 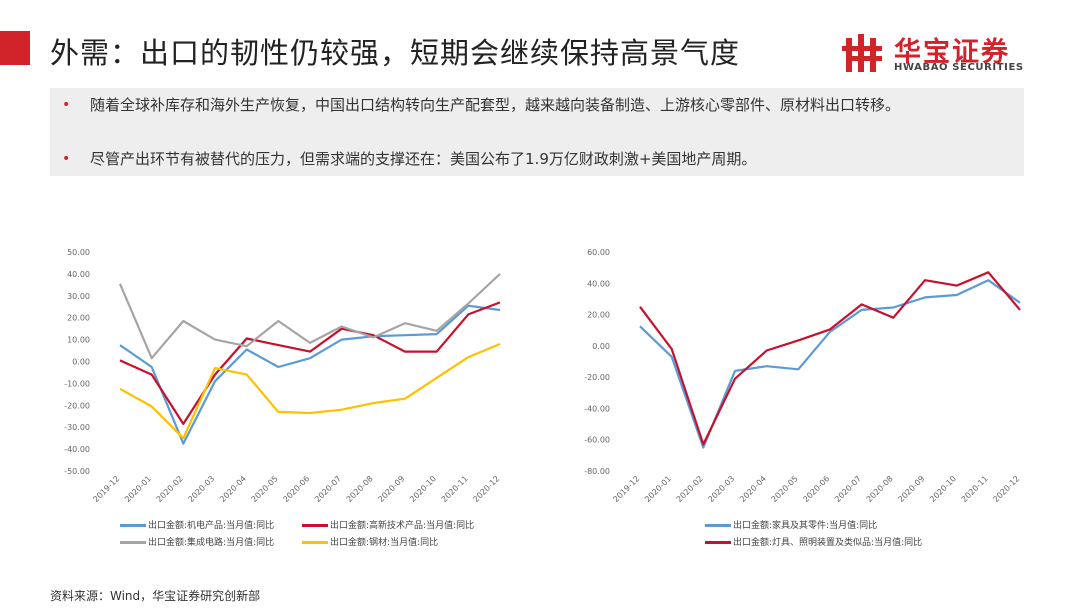 I want to click on company-logo: 华宝证券 HWABAO SECURITIES, so click(x=942, y=54).